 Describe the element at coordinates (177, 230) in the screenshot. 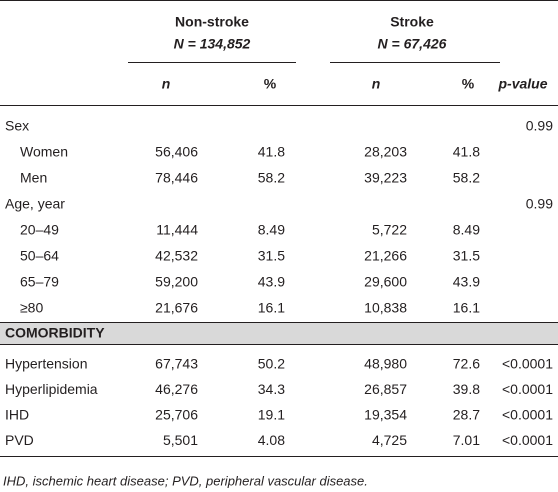

I see `cell: 11,444` at that location.